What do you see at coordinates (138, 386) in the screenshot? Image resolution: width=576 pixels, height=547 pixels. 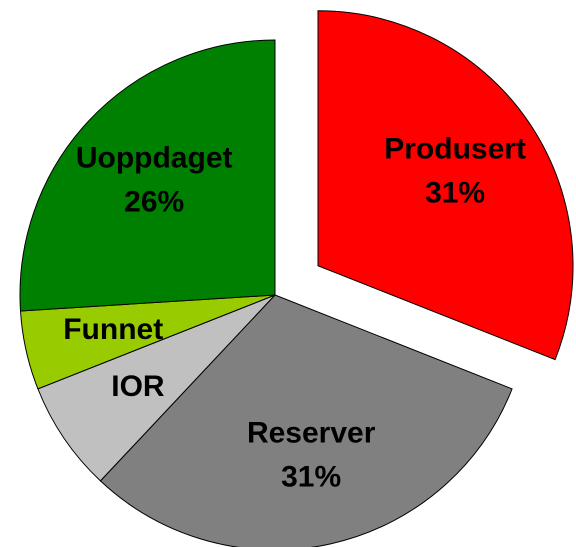 I see `slice-label: IOR` at bounding box center [138, 386].